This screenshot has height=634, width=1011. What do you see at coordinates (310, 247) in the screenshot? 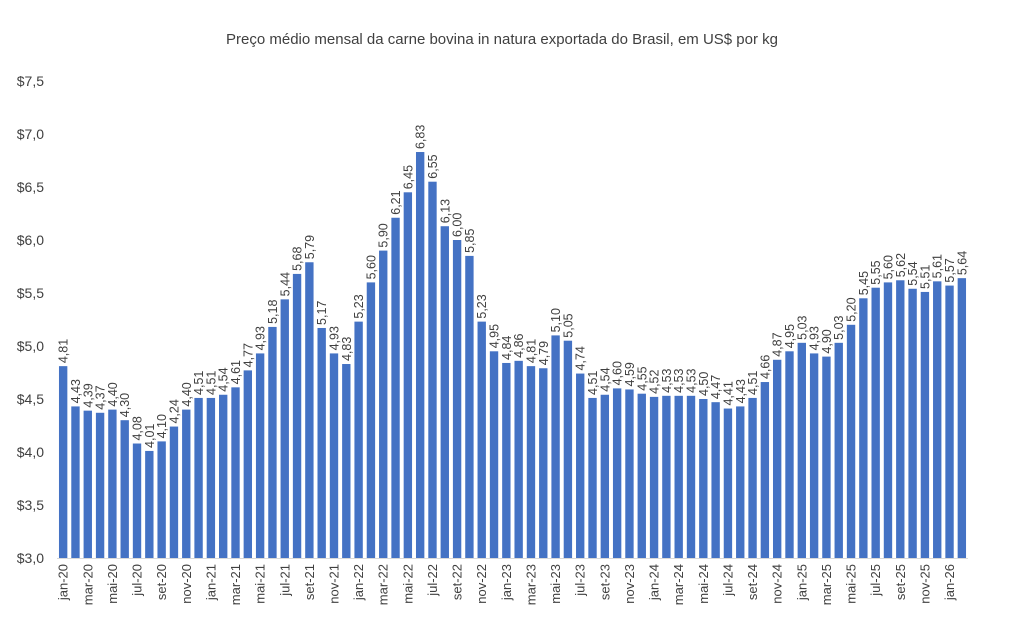
I see `bar-value-label: 5,79` at bounding box center [310, 247].